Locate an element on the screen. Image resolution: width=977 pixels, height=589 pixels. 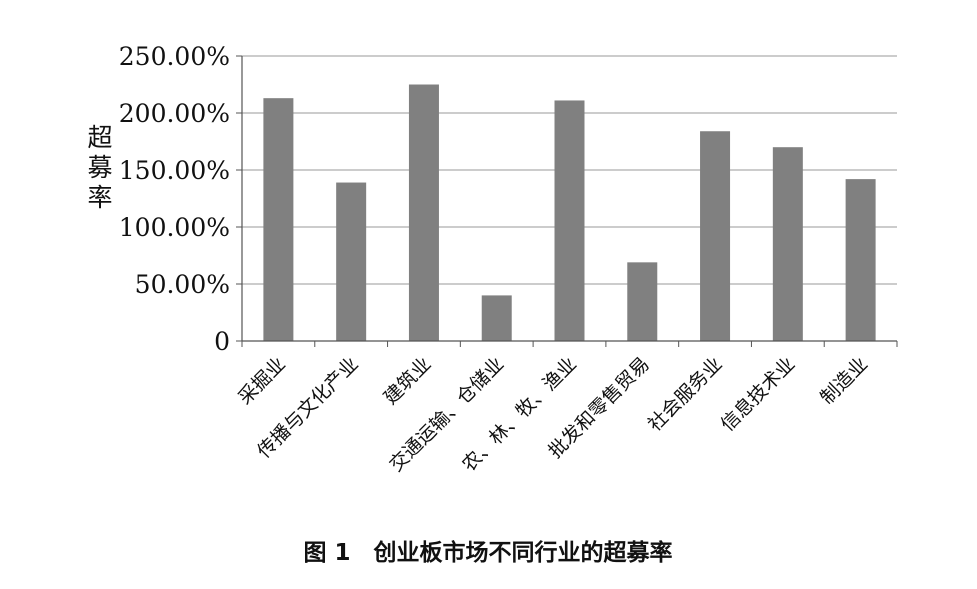
y-tick-label: 150.00% is located at coordinates (174, 170).